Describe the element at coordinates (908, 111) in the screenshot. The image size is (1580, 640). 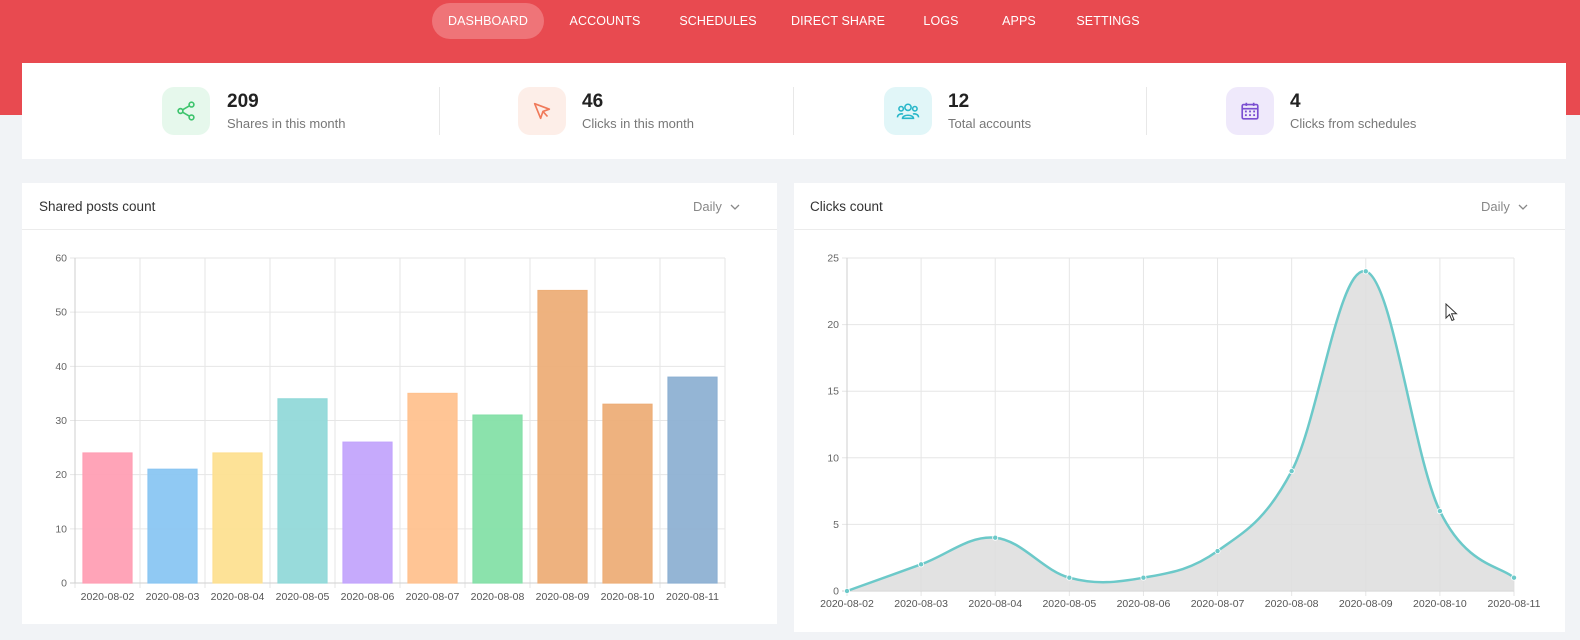
I see `users-icon` at that location.